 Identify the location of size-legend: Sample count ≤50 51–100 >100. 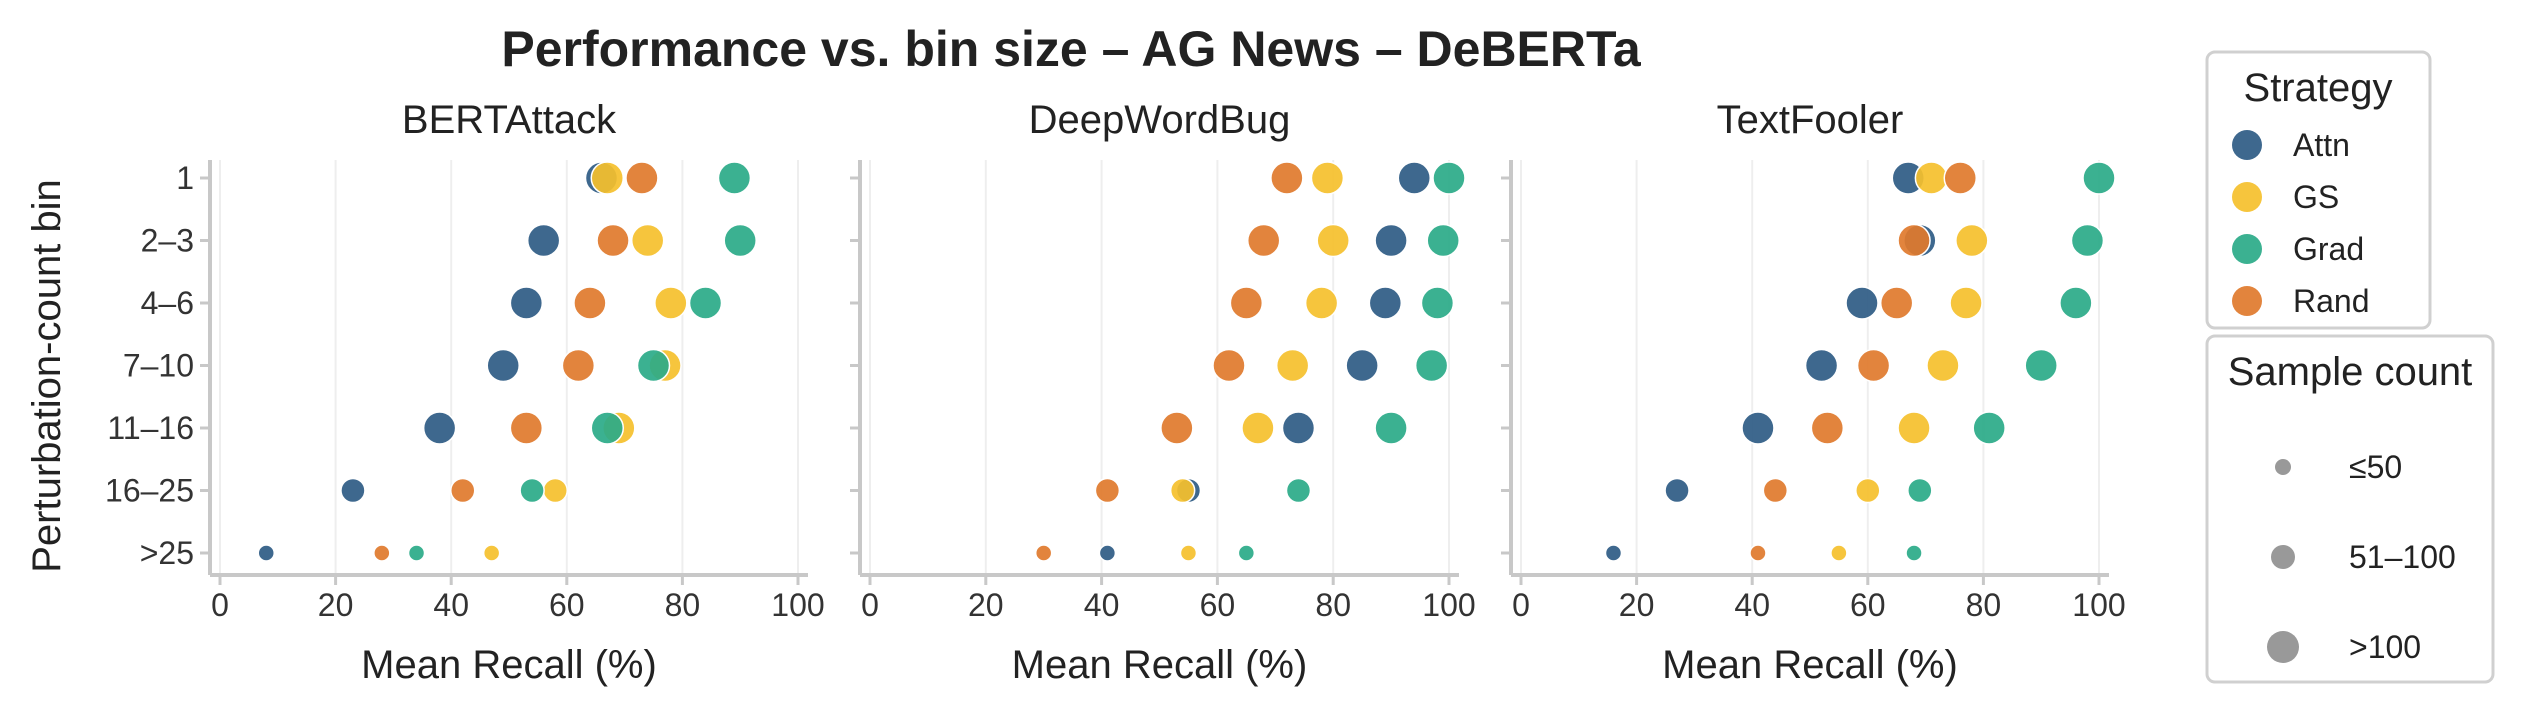
(2350, 509).